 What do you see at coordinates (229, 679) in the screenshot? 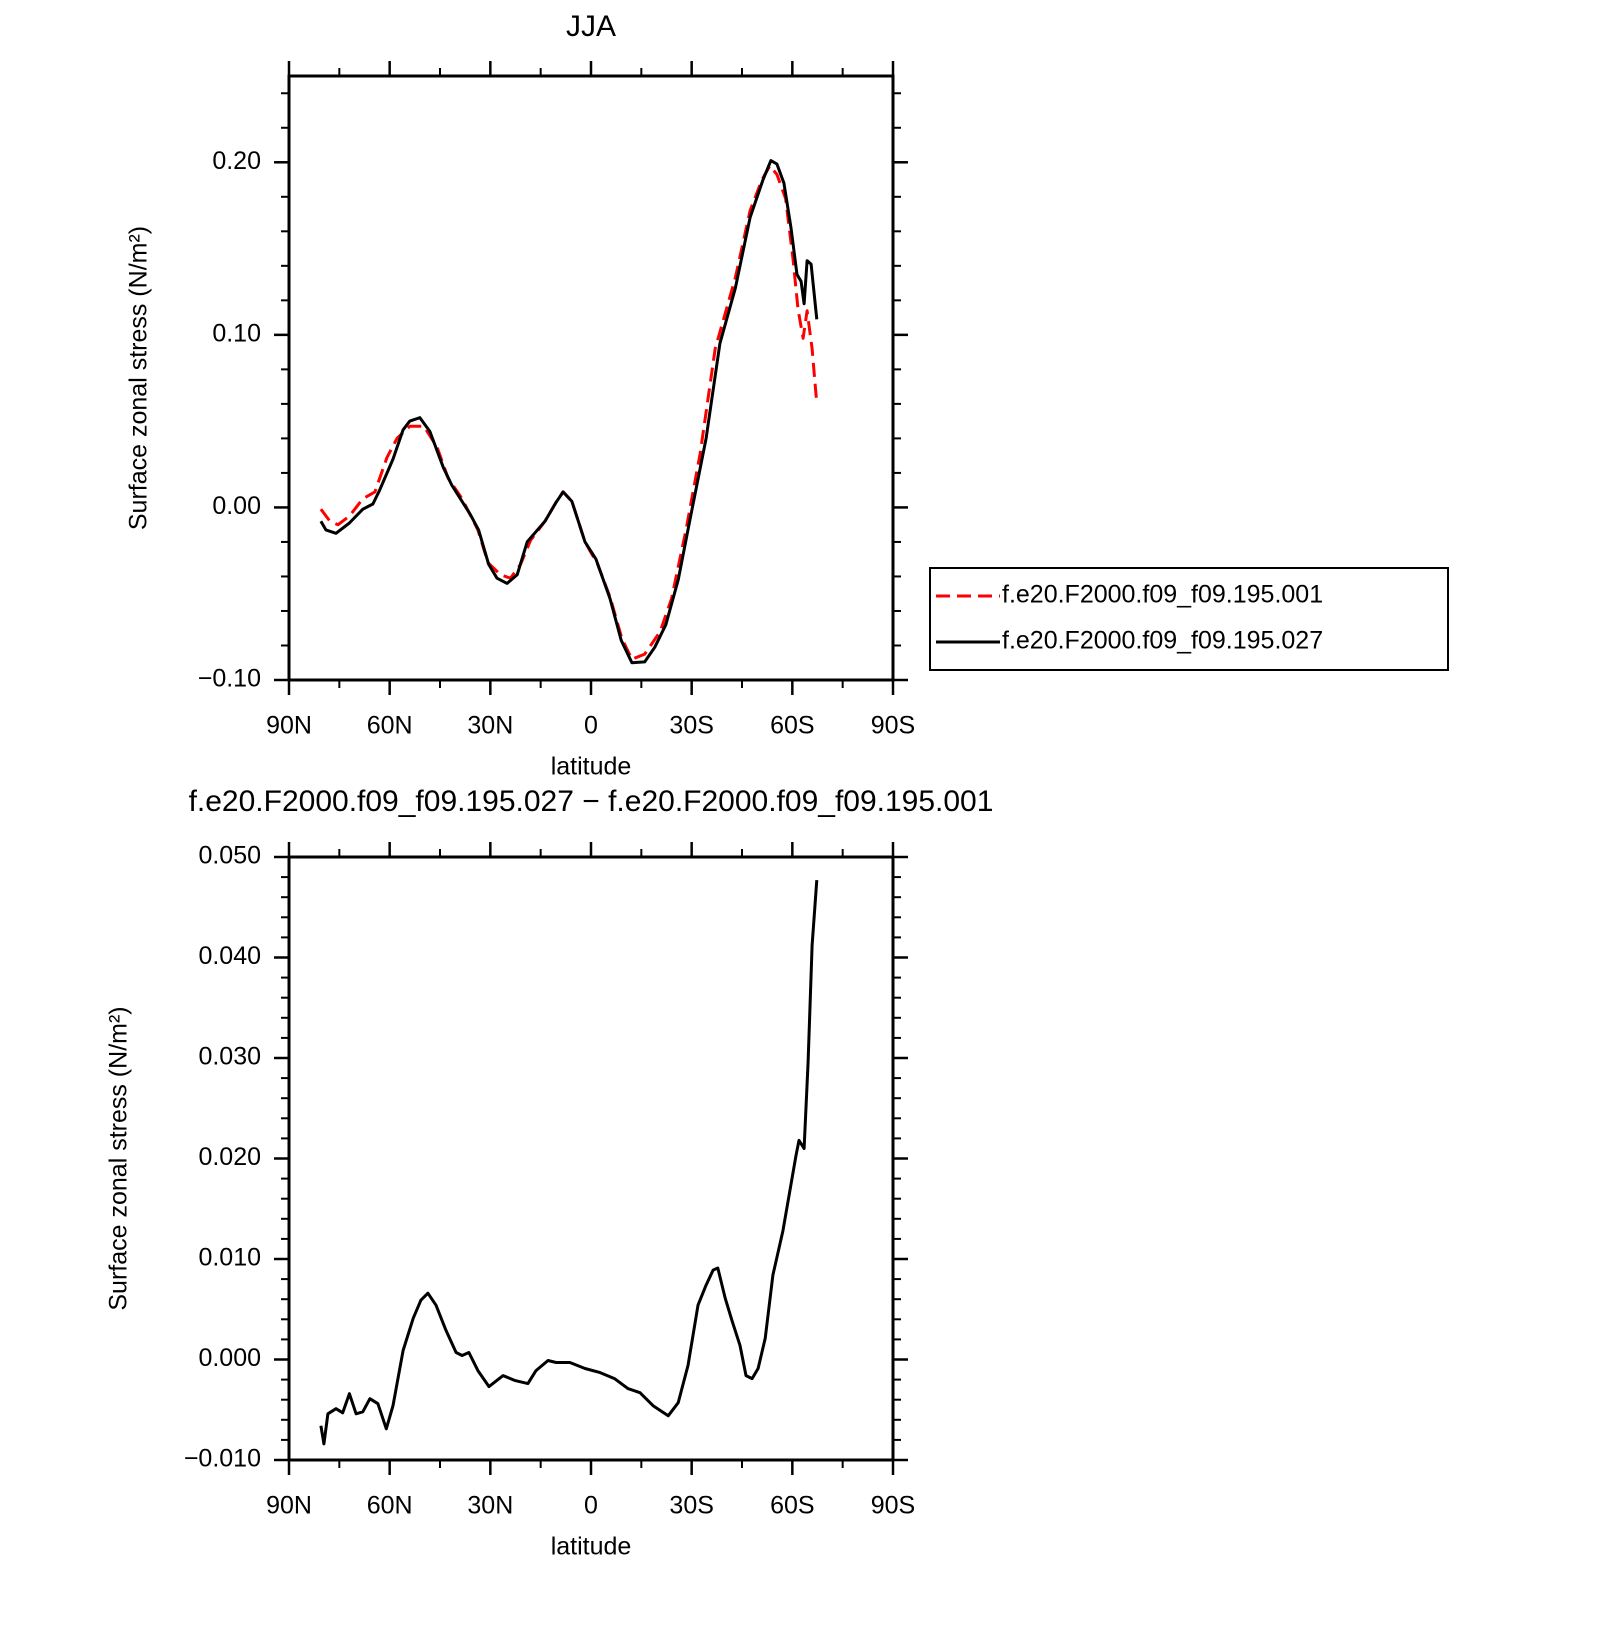
I see `y-tick-label: −0.10` at bounding box center [229, 679].